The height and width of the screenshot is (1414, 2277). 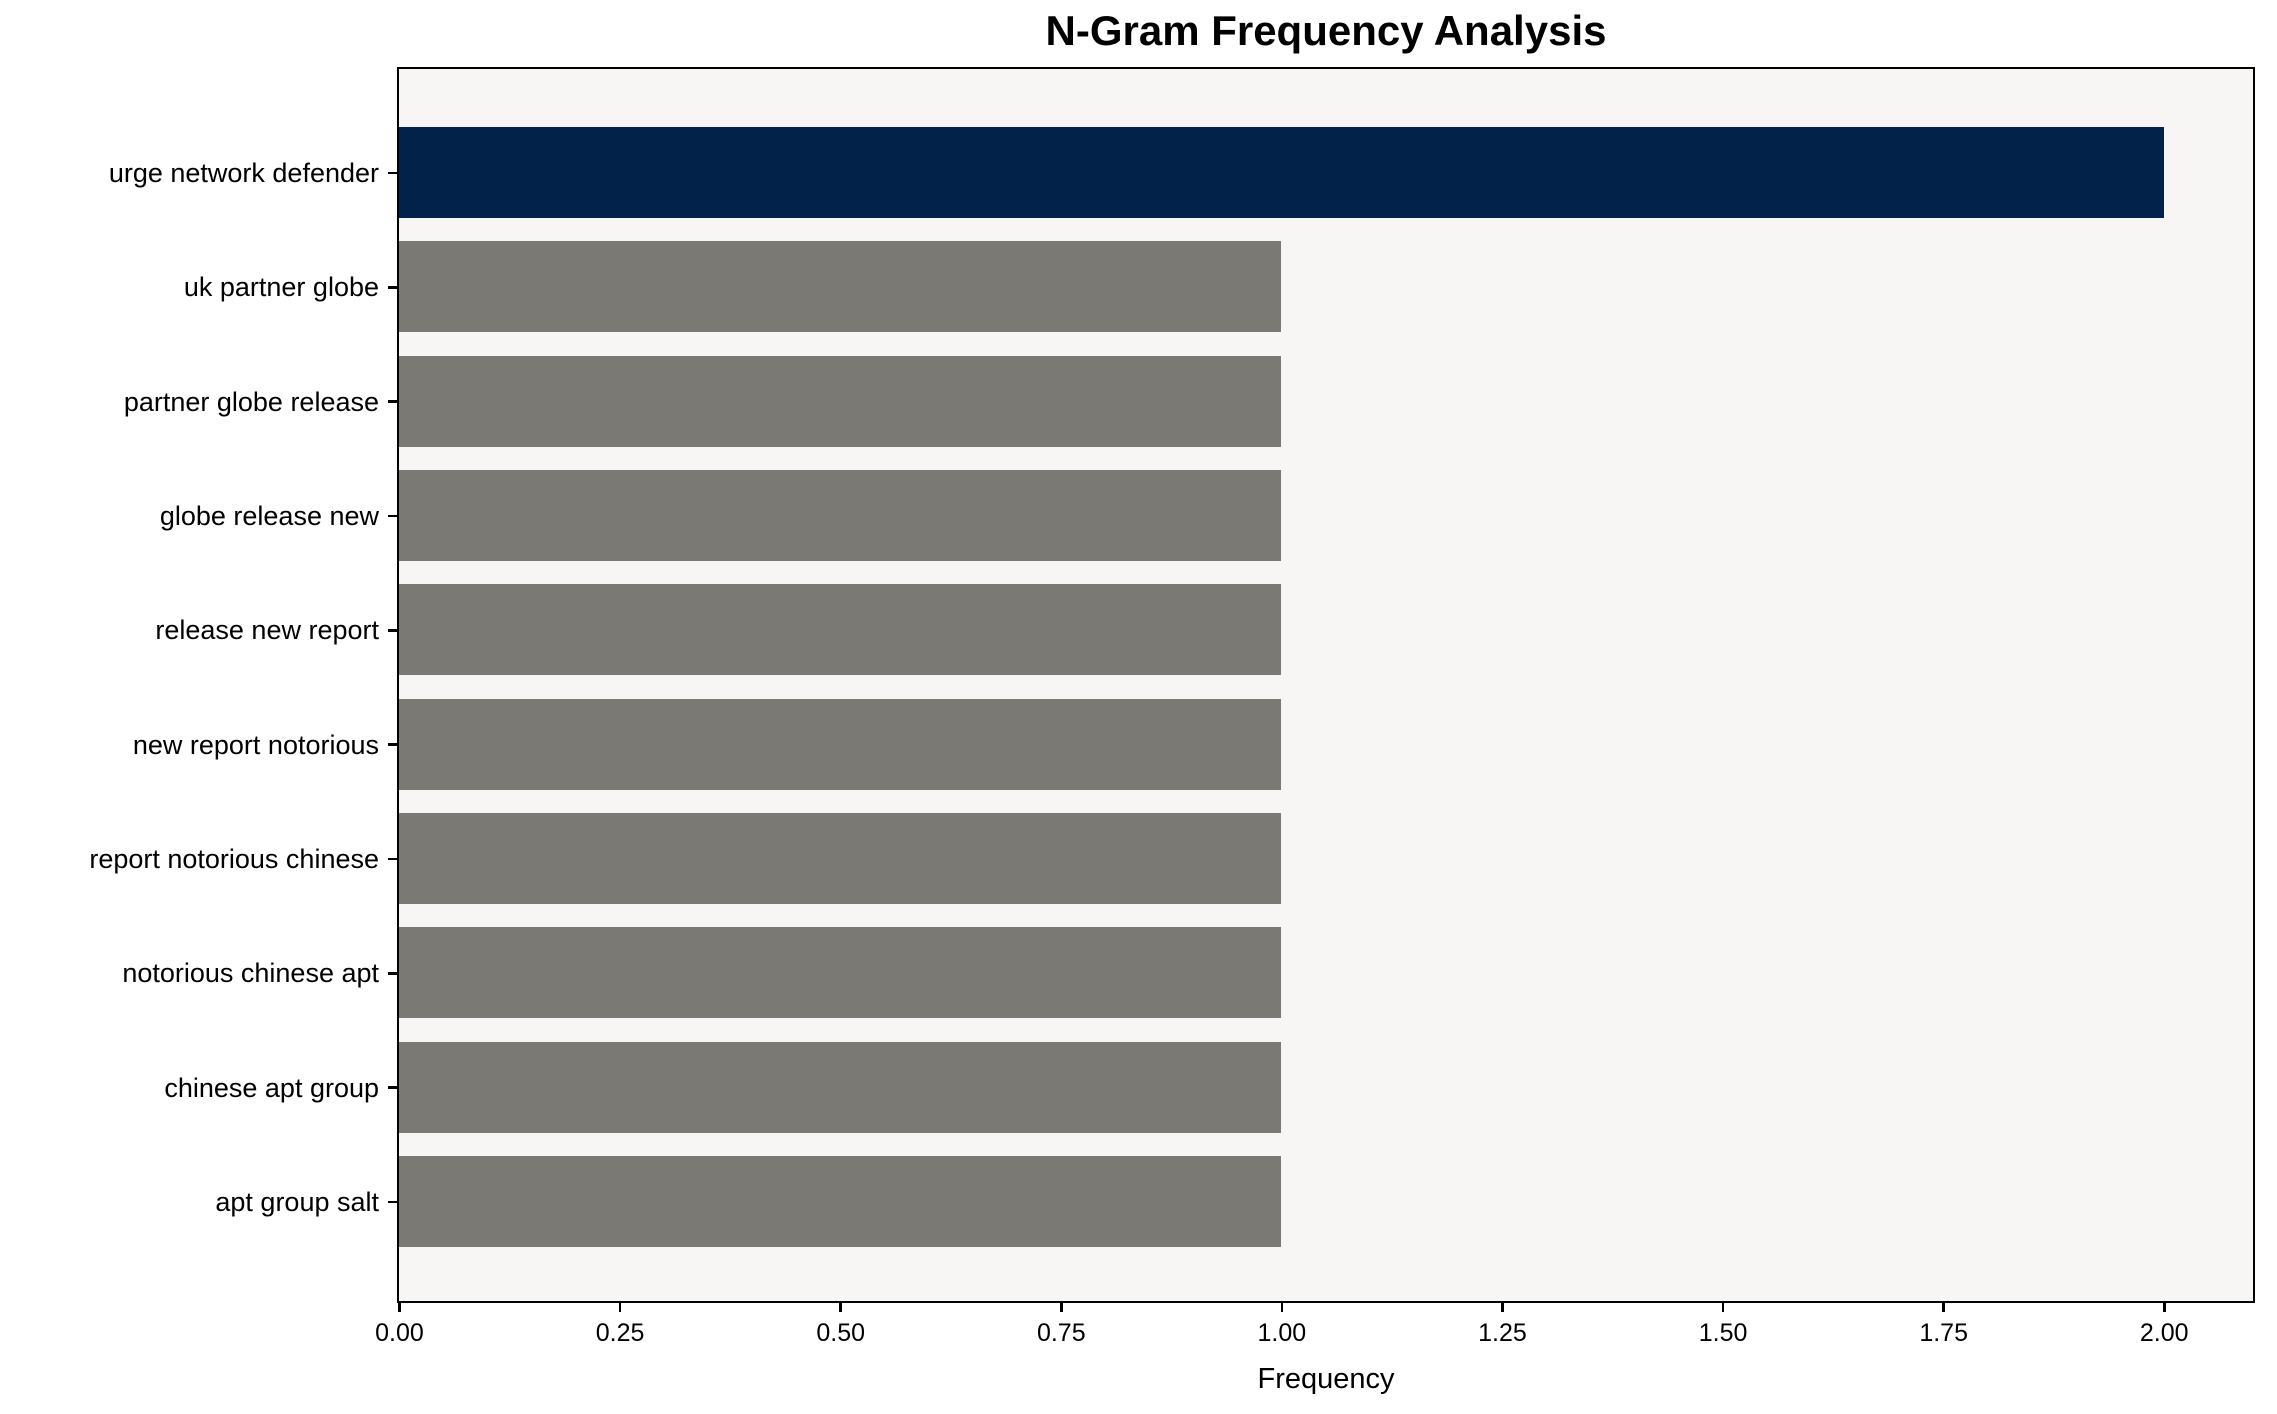 I want to click on x-axis-tick-label: 1.25, so click(x=1502, y=1333).